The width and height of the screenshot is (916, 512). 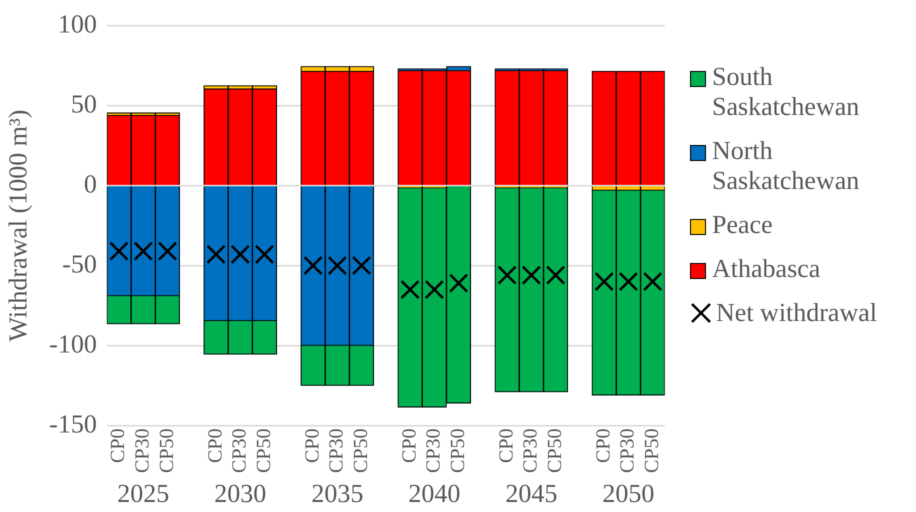 What do you see at coordinates (531, 493) in the screenshot?
I see `text: 2045` at bounding box center [531, 493].